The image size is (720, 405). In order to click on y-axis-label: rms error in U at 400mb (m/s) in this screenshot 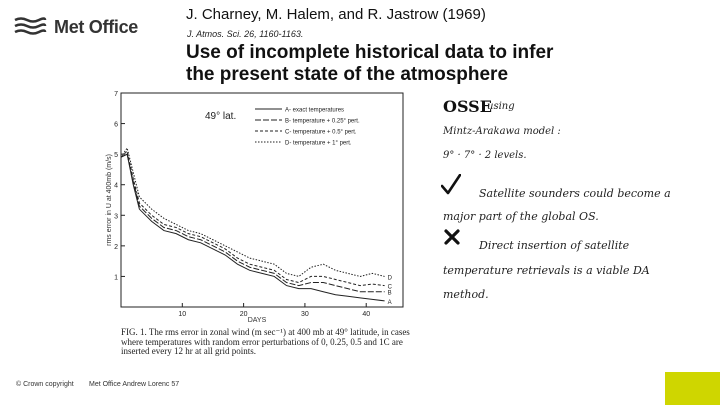, I will do `click(109, 200)`.